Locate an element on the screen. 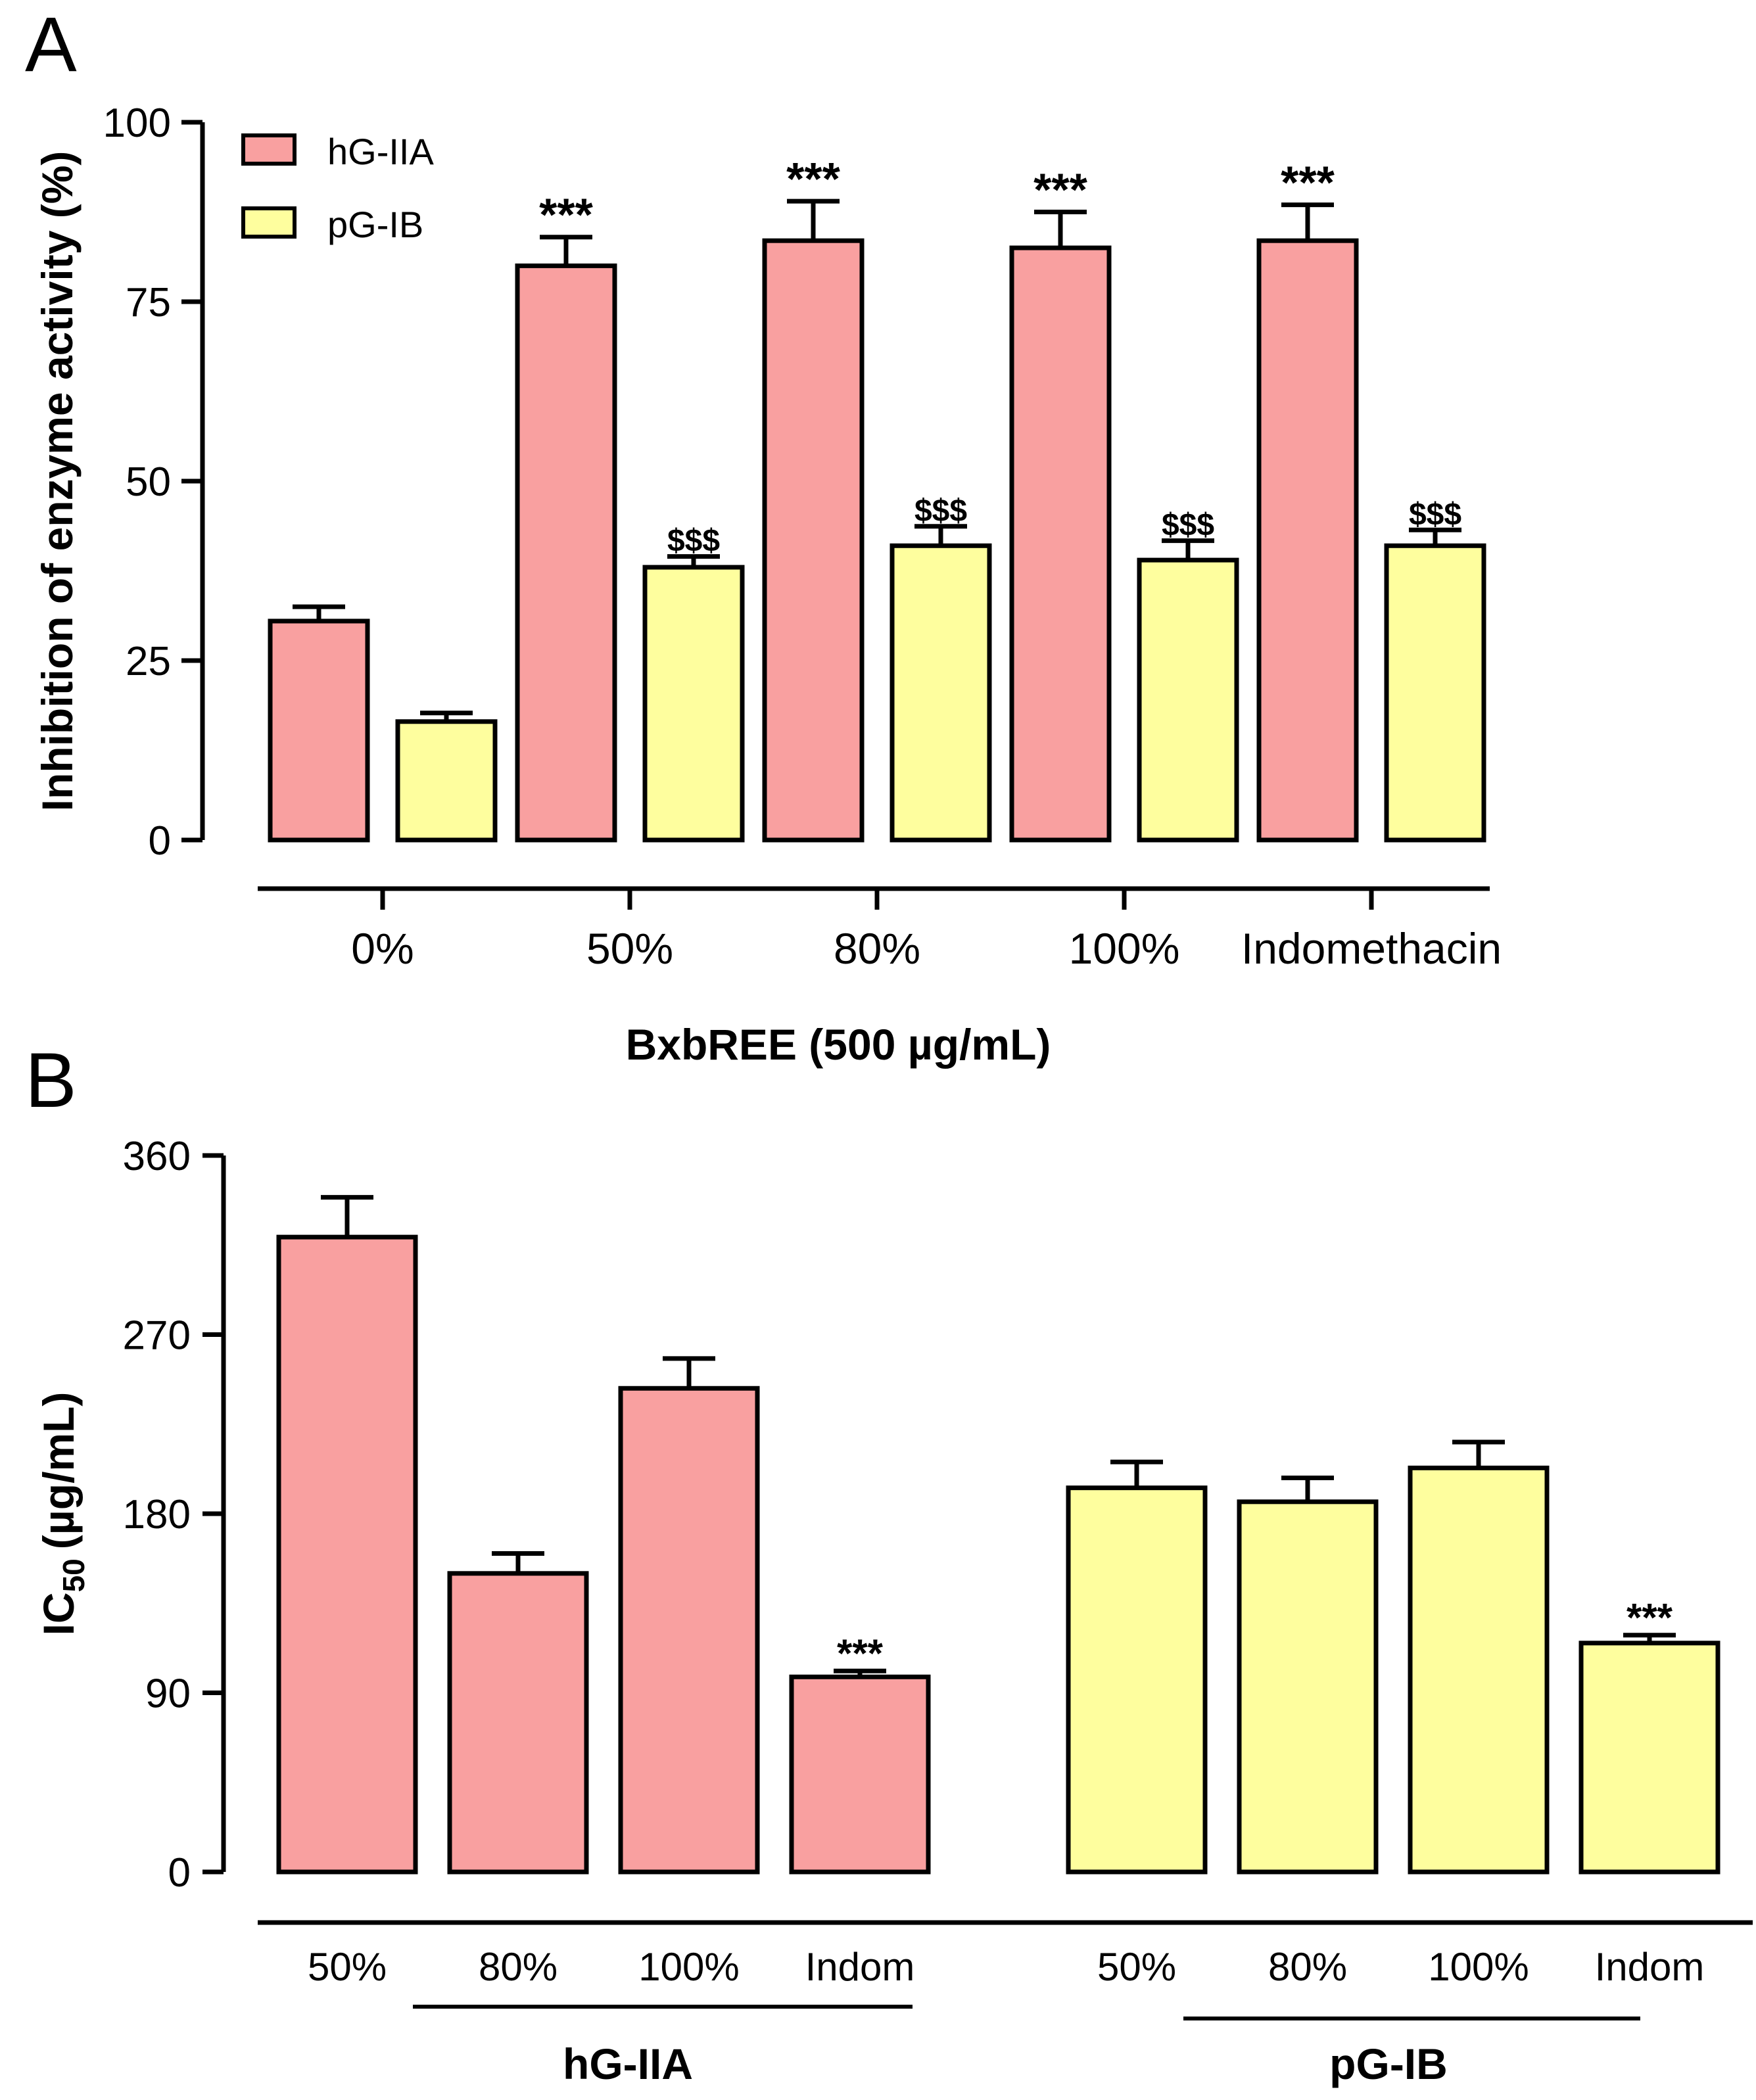  a-pg-ib-80-bar is located at coordinates (941, 693).